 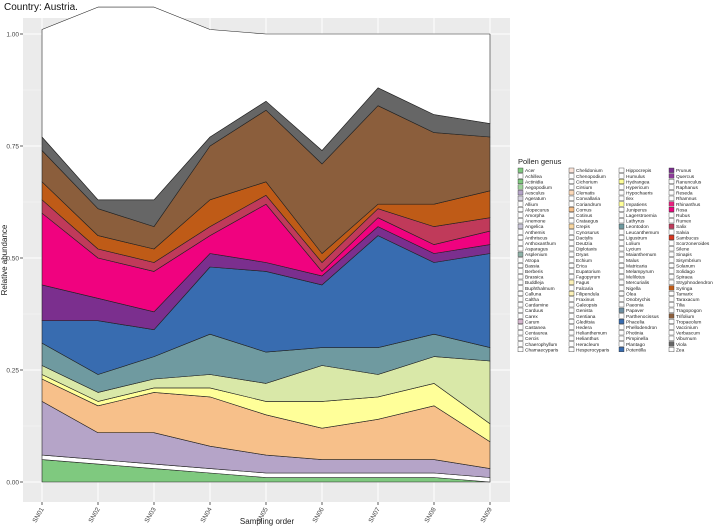 I want to click on legend-label: Hydrangea, so click(x=638, y=182).